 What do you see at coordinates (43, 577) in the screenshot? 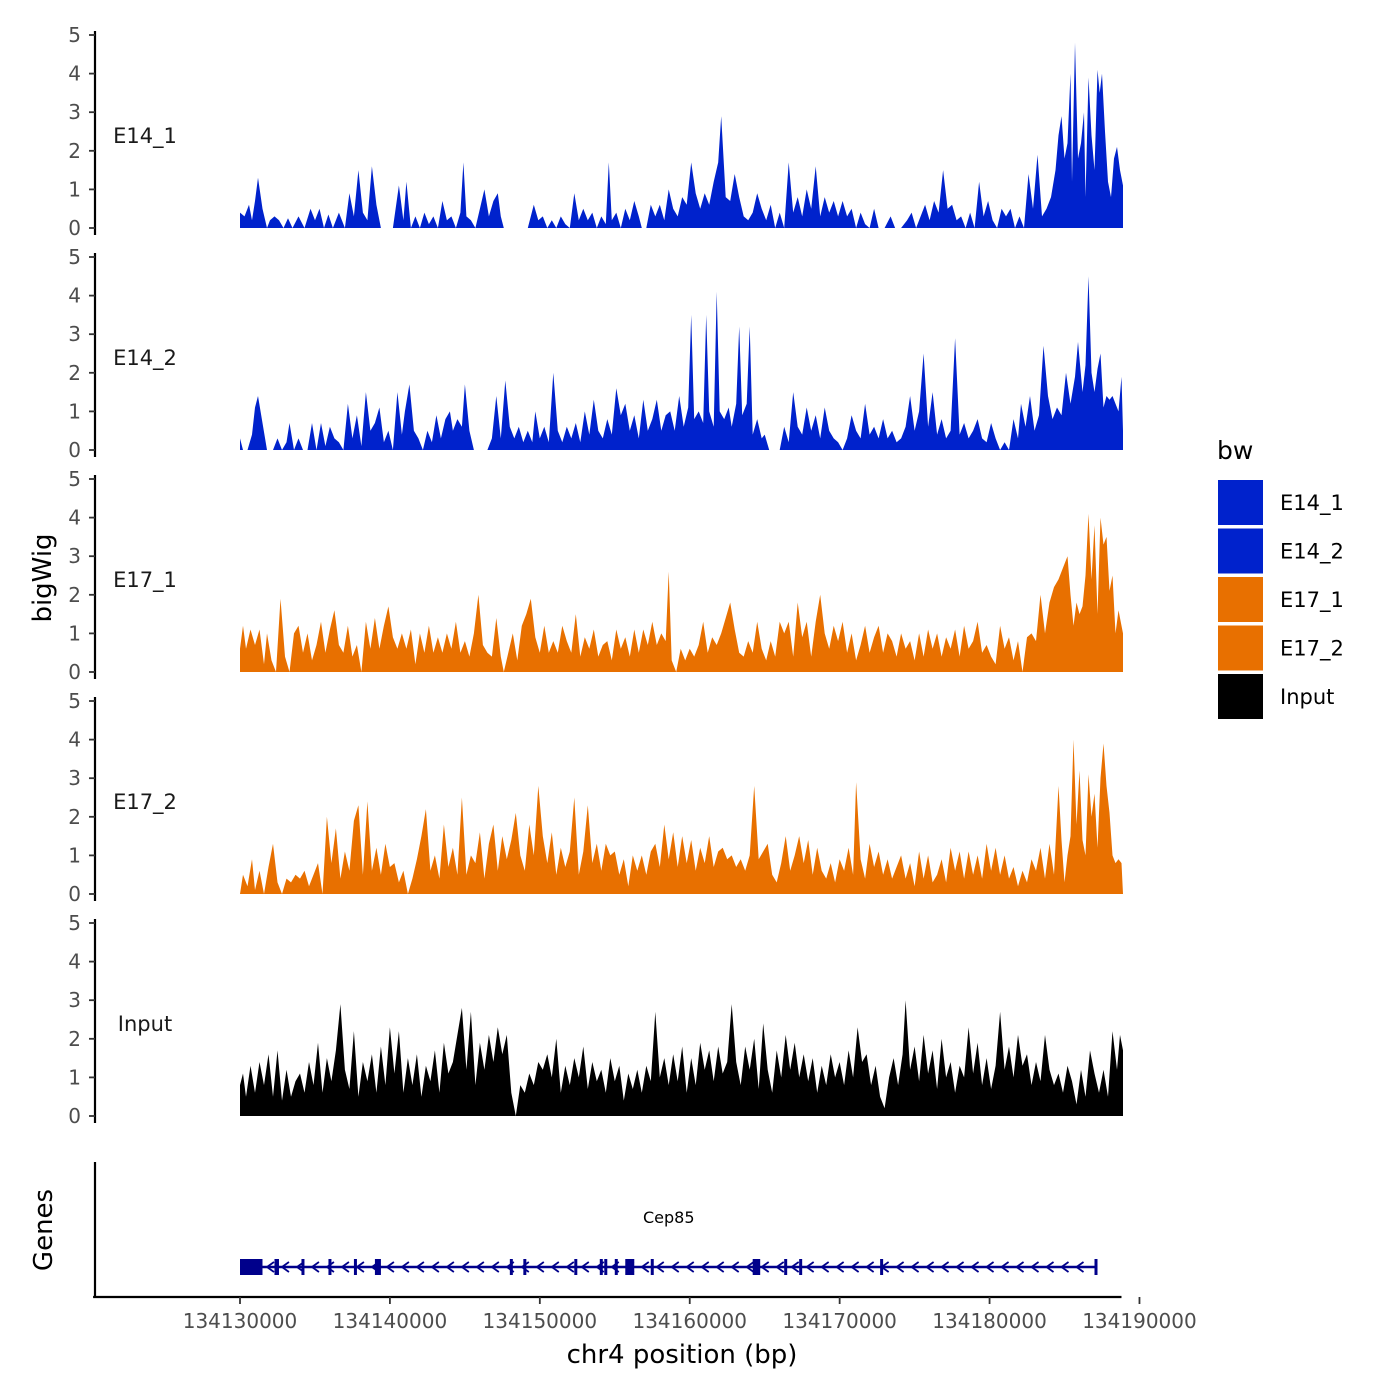
I see `y-axis-title: bigWig` at bounding box center [43, 577].